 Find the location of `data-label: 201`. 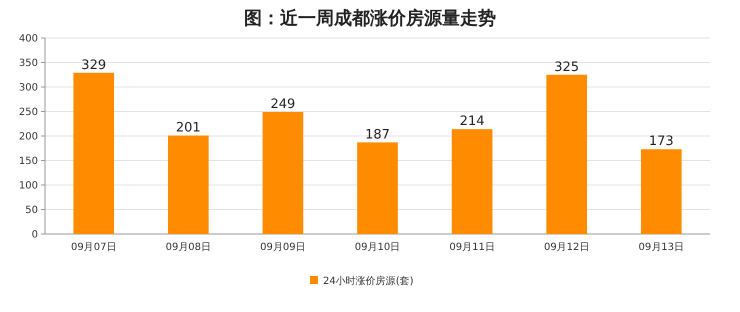

data-label: 201 is located at coordinates (188, 128).